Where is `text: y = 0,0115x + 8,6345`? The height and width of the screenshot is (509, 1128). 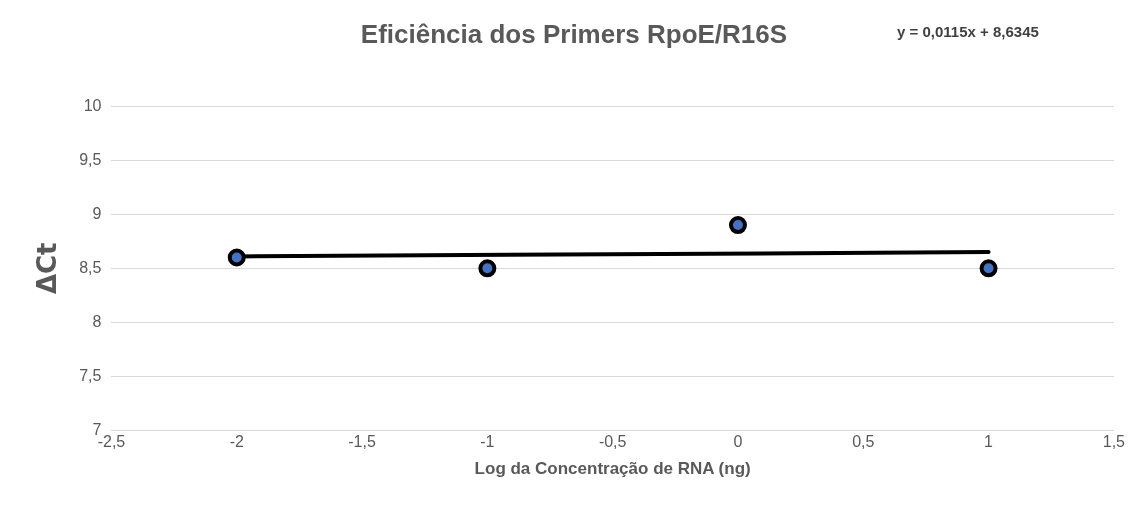
text: y = 0,0115x + 8,6345 is located at coordinates (968, 32).